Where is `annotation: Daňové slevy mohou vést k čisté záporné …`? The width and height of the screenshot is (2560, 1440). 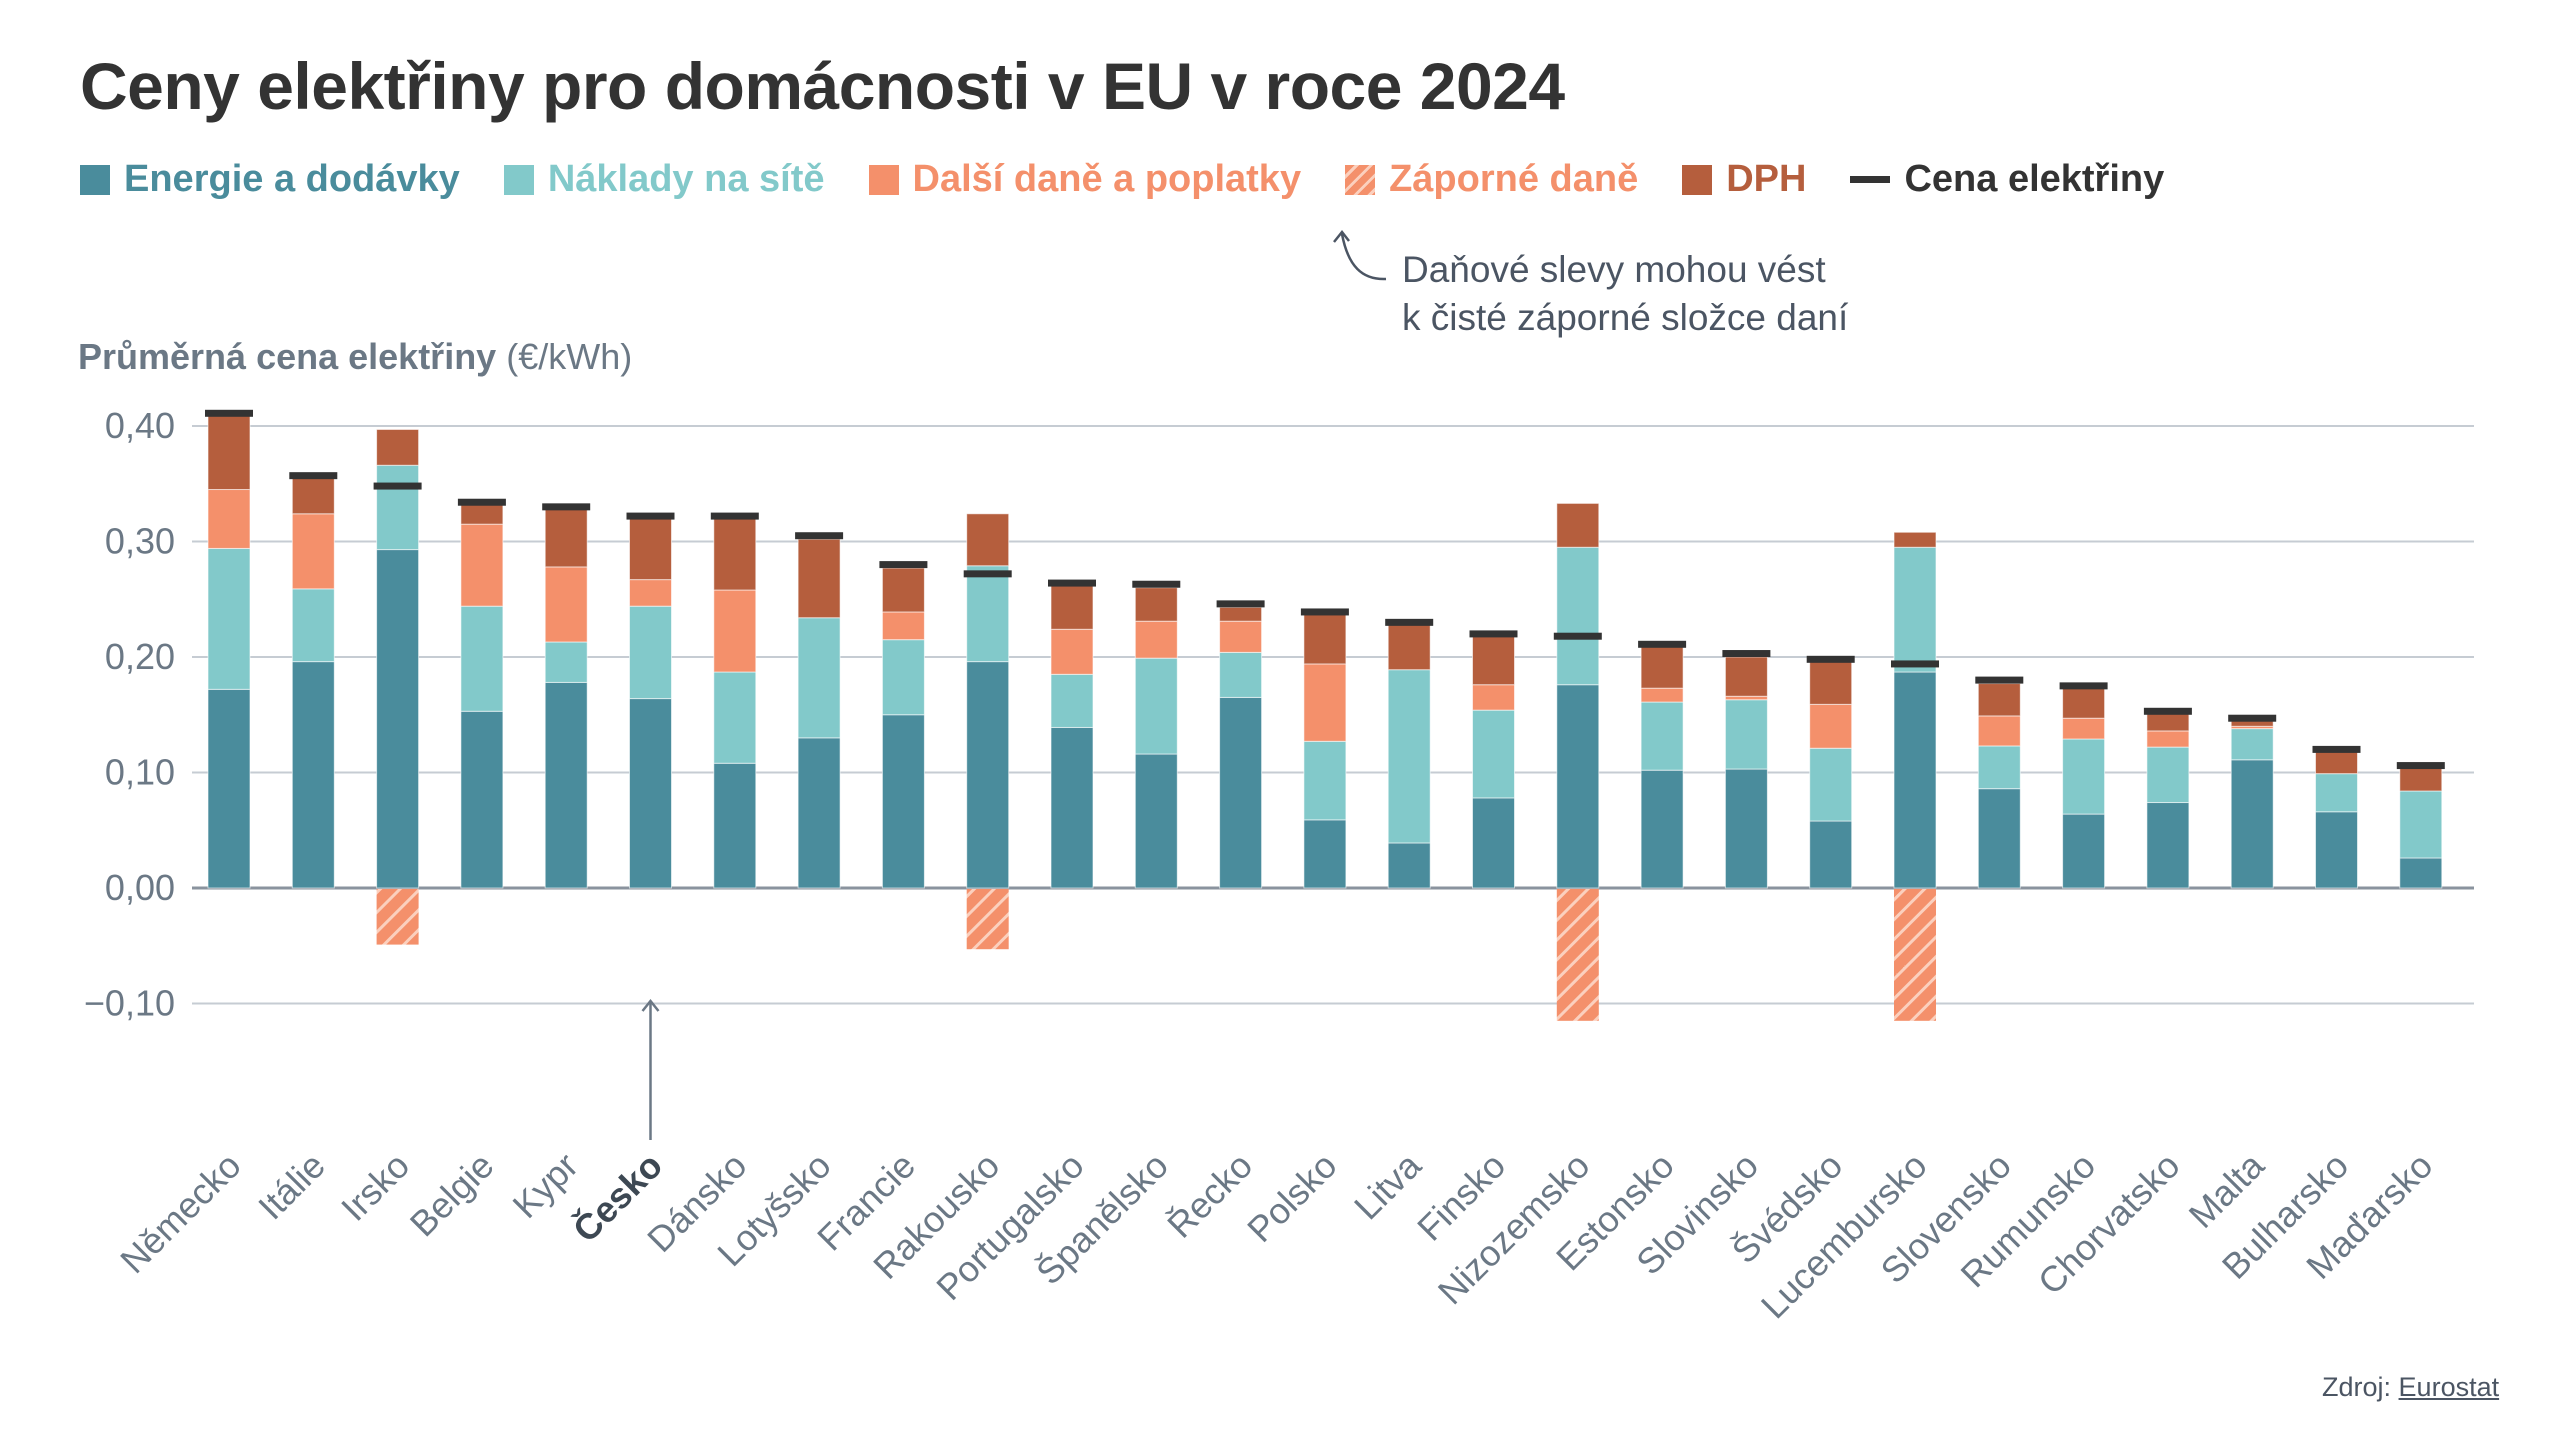
annotation: Daňové slevy mohou vést k čisté záporné … is located at coordinates (1625, 294).